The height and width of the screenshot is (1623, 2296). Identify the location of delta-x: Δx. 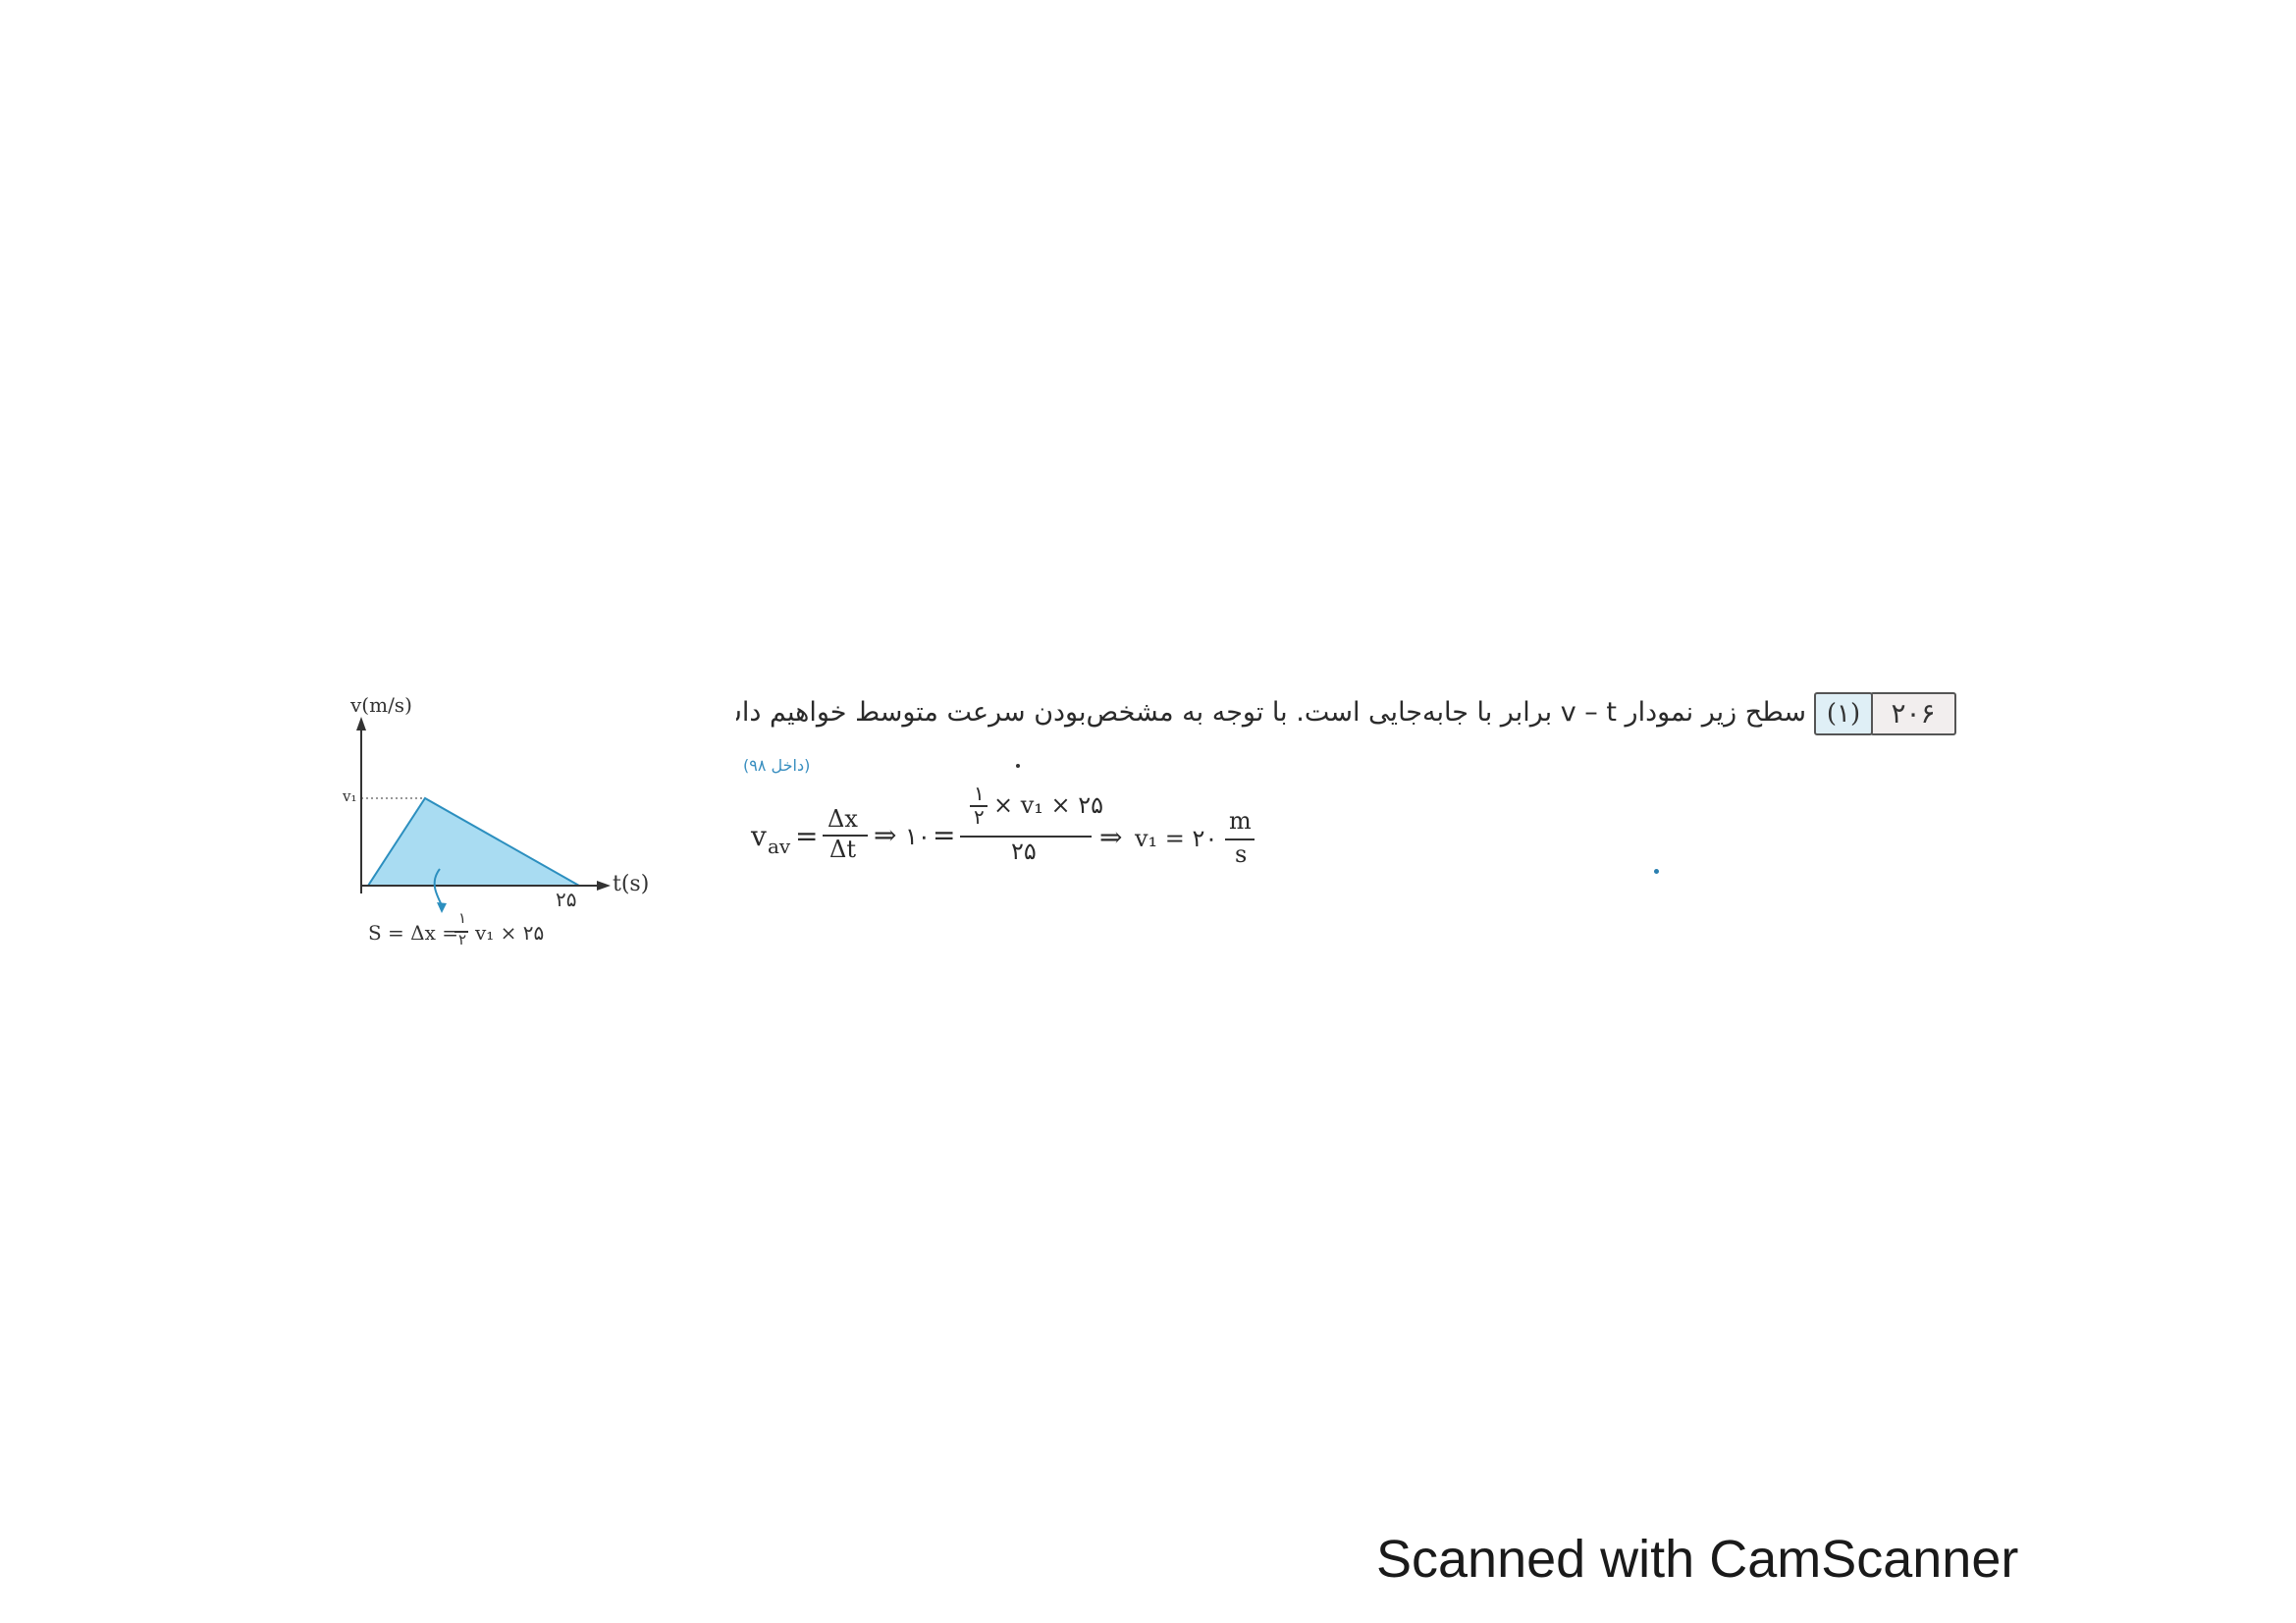
(843, 819).